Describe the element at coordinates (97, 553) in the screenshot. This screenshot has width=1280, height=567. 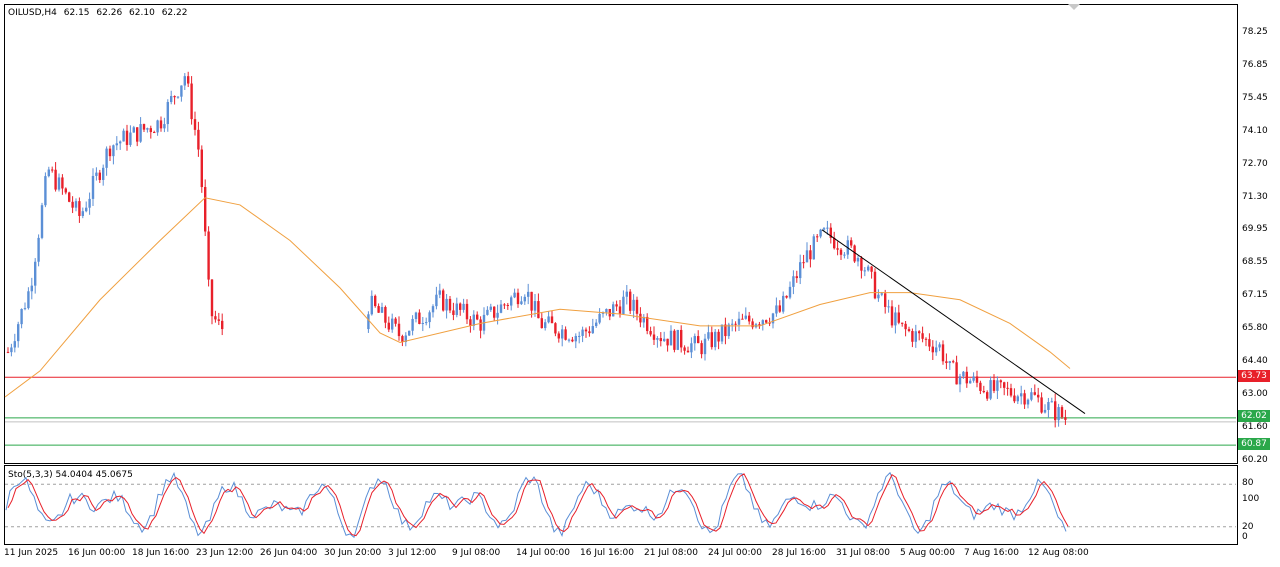
I see `time-axis-label: 16 Jun 00:00` at that location.